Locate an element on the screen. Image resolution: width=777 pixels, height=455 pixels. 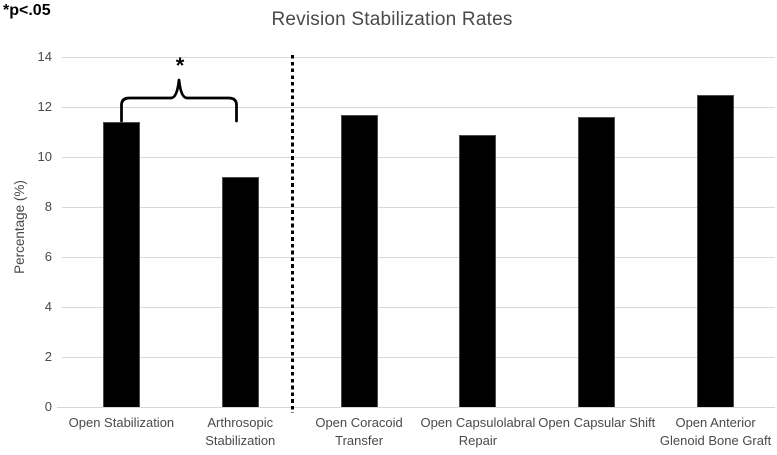
x-axis-label: Open Capsular Shift is located at coordinates (597, 422).